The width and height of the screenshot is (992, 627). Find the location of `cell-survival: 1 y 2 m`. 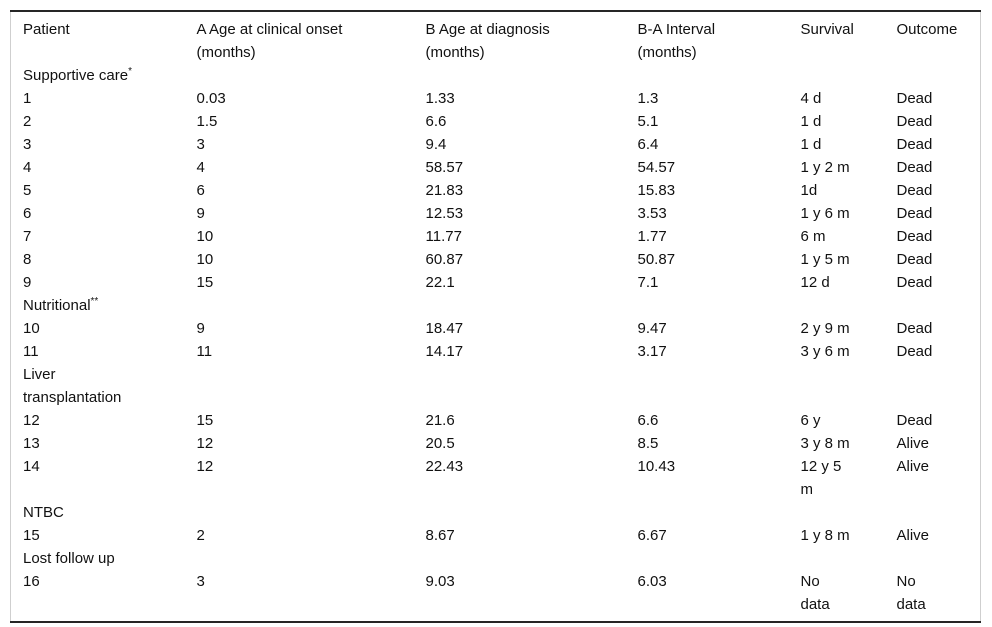

cell-survival: 1 y 2 m is located at coordinates (825, 167).